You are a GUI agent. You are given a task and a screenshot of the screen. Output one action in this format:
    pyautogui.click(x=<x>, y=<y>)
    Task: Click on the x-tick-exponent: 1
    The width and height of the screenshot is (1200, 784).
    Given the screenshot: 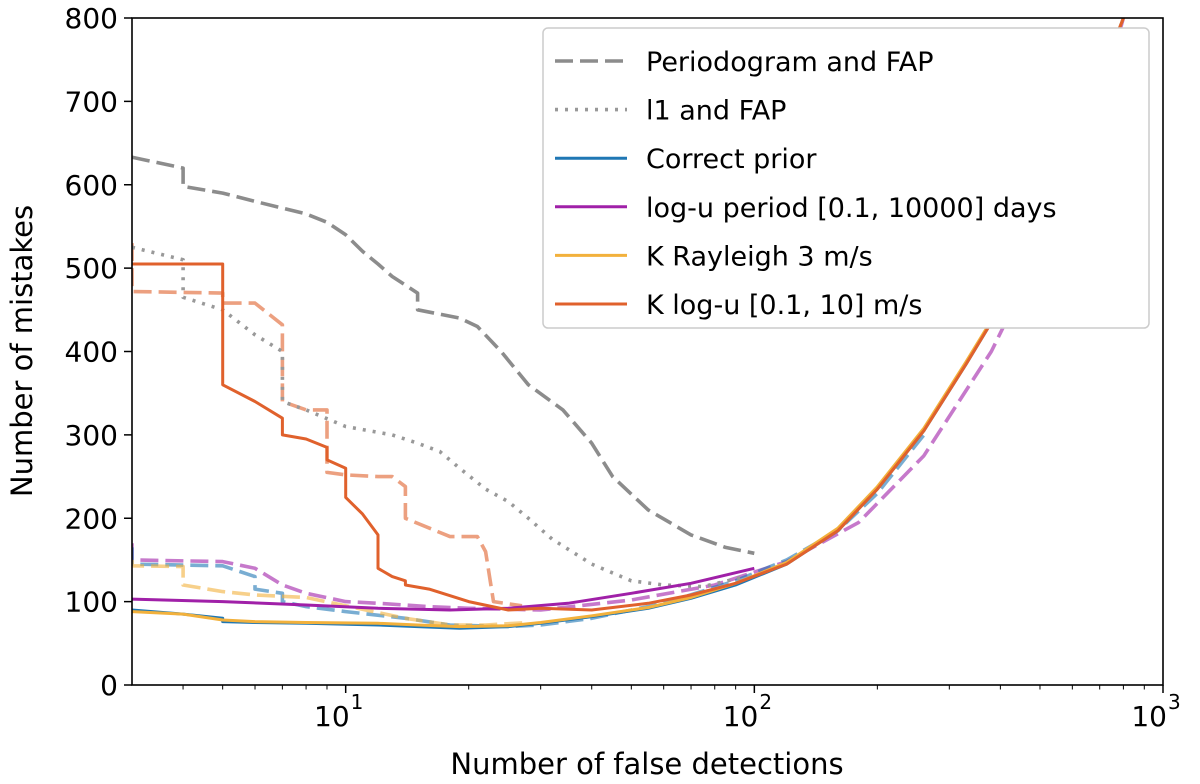 What is the action you would take?
    pyautogui.click(x=357, y=702)
    